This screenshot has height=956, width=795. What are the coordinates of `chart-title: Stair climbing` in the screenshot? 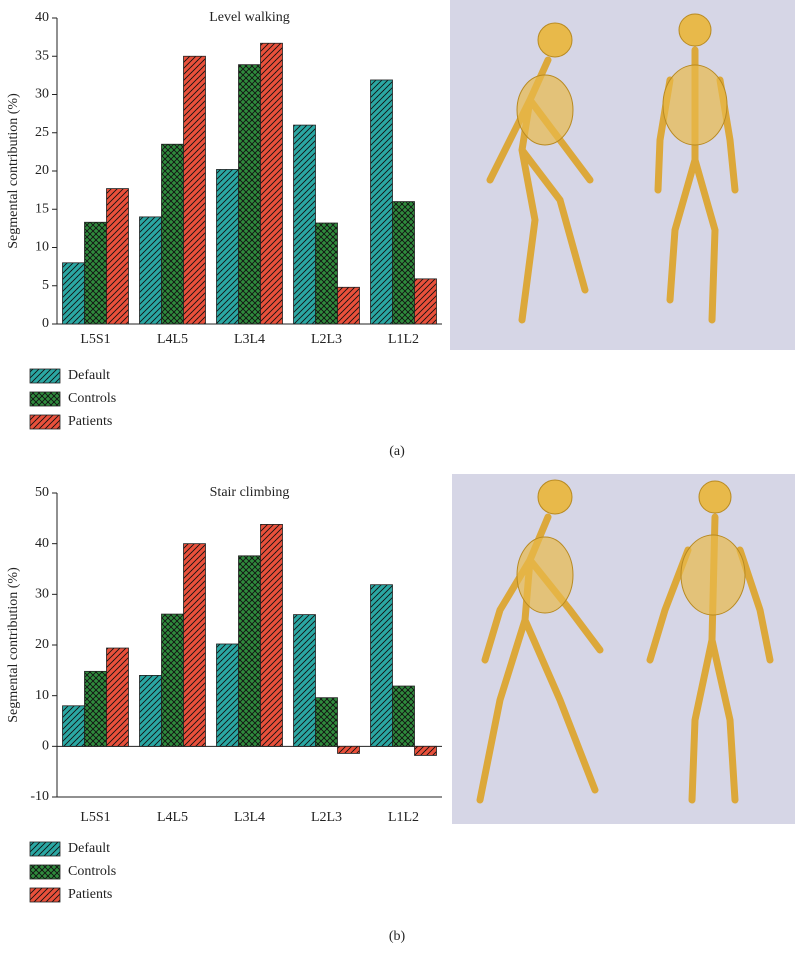 It's located at (250, 492).